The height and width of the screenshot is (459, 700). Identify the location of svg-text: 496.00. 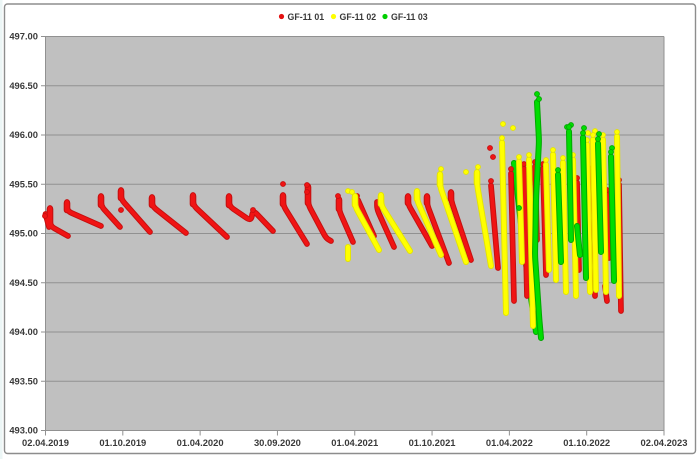
(23, 134).